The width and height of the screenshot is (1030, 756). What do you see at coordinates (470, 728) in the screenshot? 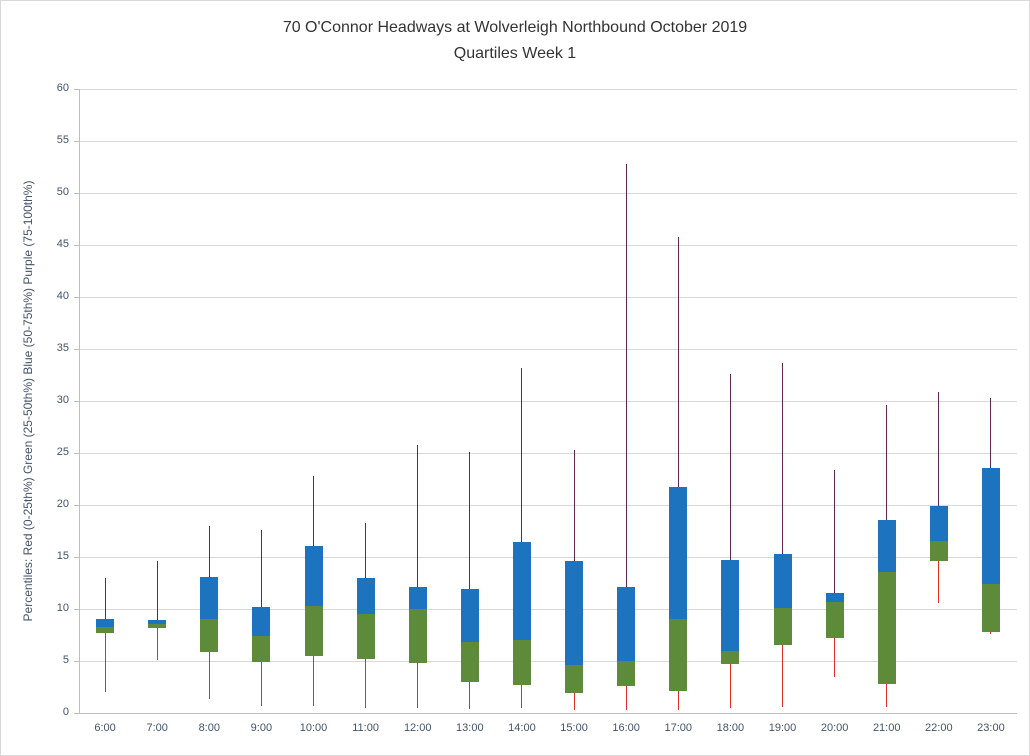
I see `x-axis-label: 13:00` at bounding box center [470, 728].